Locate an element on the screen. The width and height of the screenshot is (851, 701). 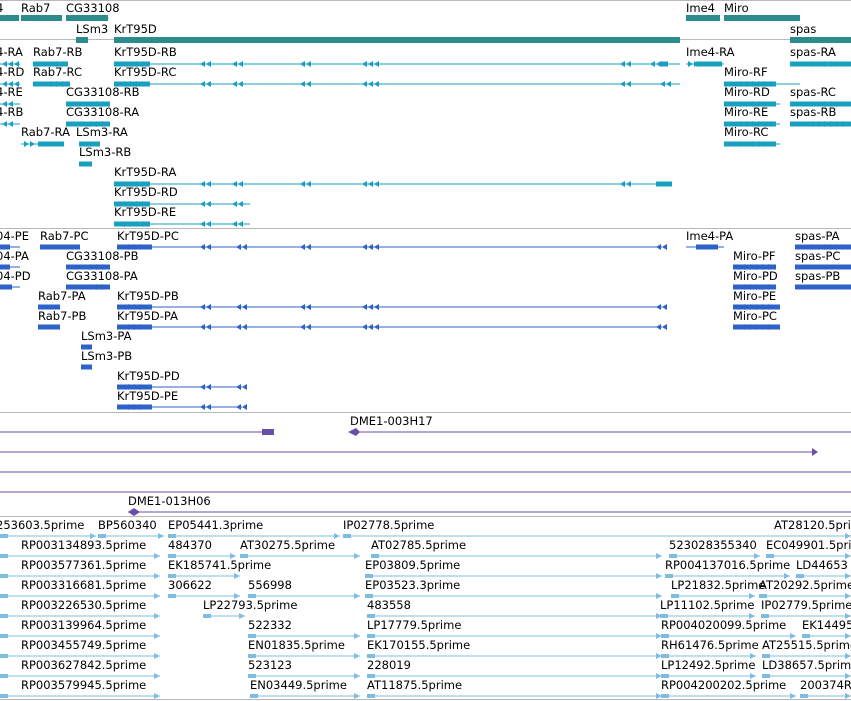
transcript-label: spas-RB is located at coordinates (813, 112).